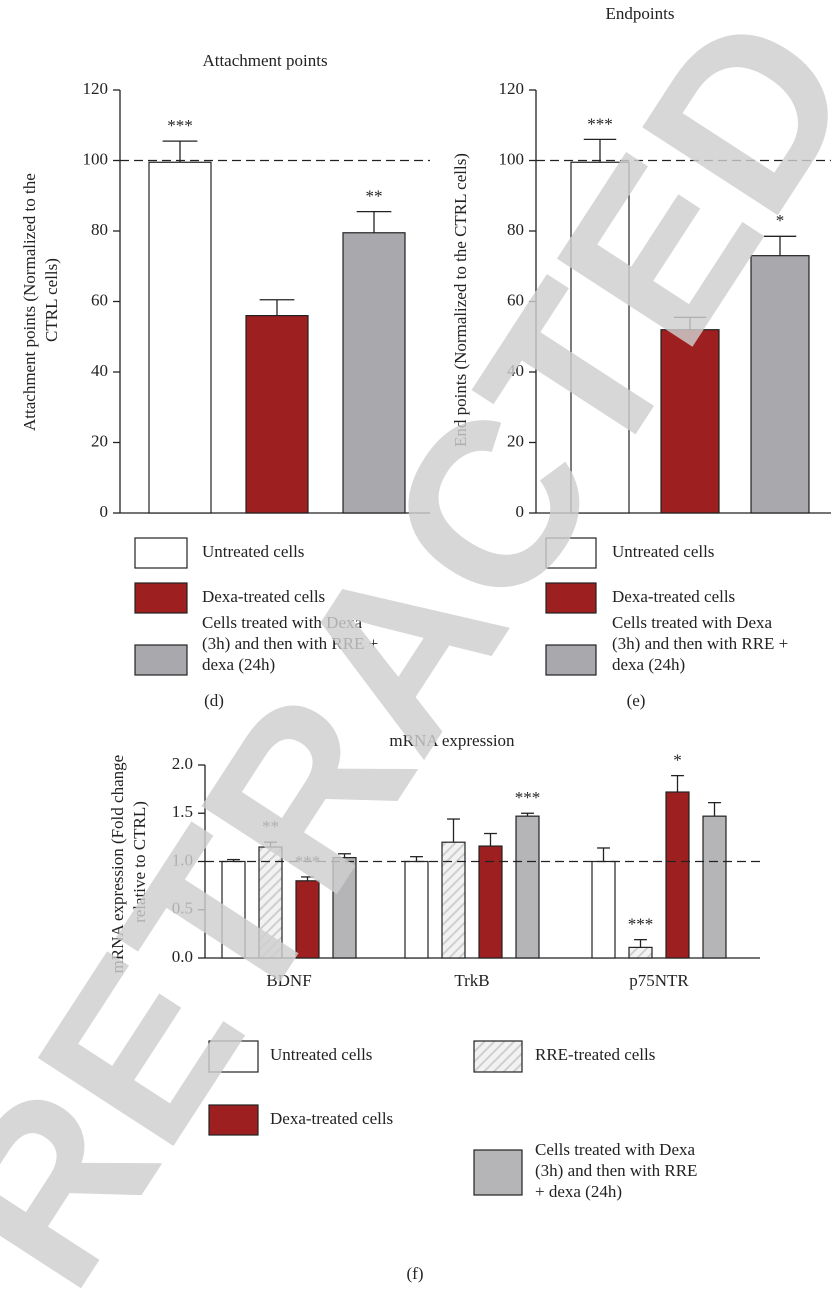 This screenshot has width=831, height=1299. What do you see at coordinates (471, 980) in the screenshot?
I see `x-tick-label: TrkB` at bounding box center [471, 980].